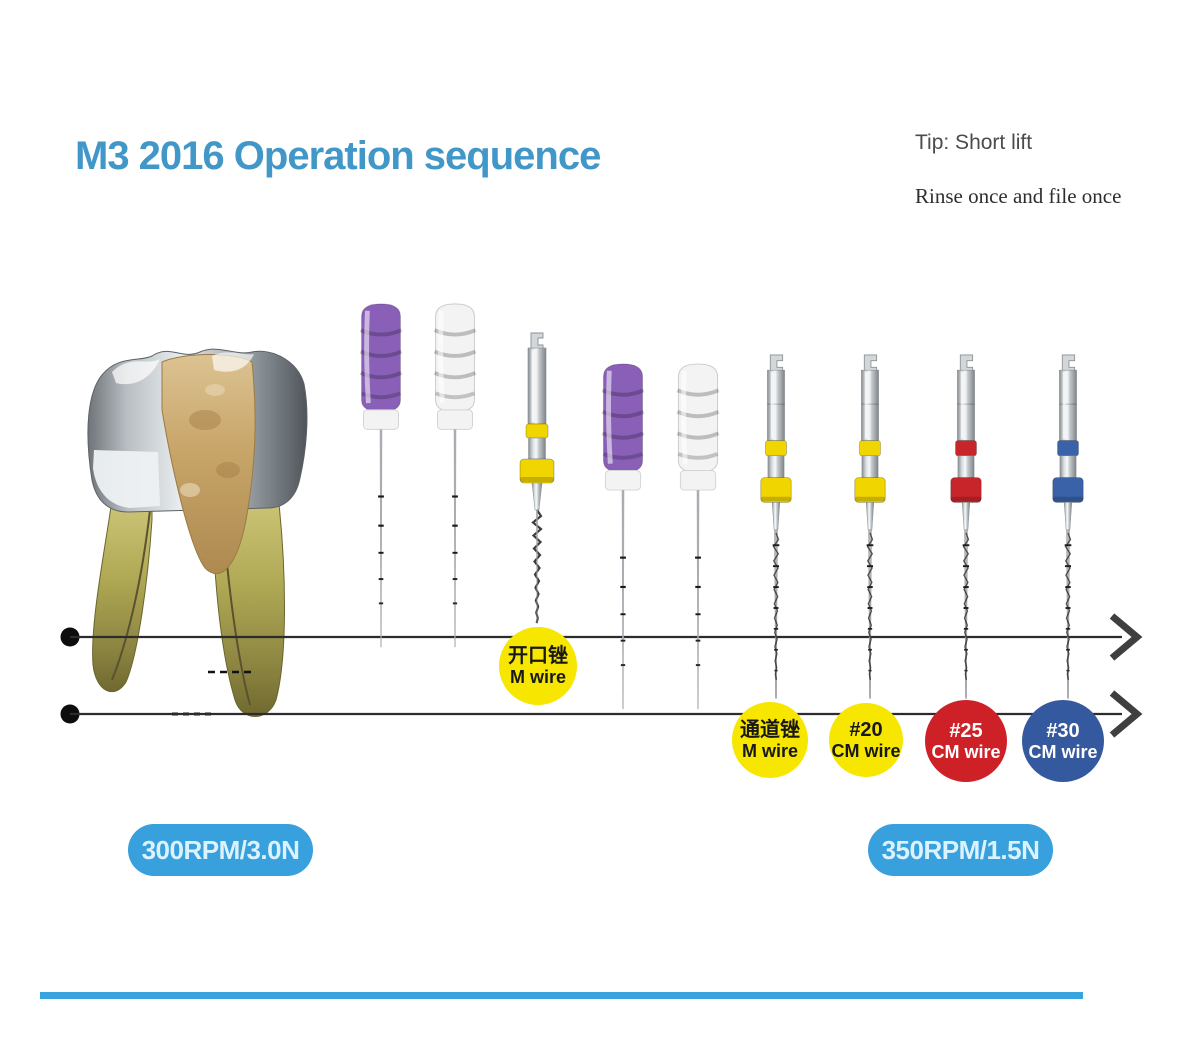 The height and width of the screenshot is (1050, 1200). What do you see at coordinates (770, 729) in the screenshot?
I see `step-label-zh: 通道锉` at bounding box center [770, 729].